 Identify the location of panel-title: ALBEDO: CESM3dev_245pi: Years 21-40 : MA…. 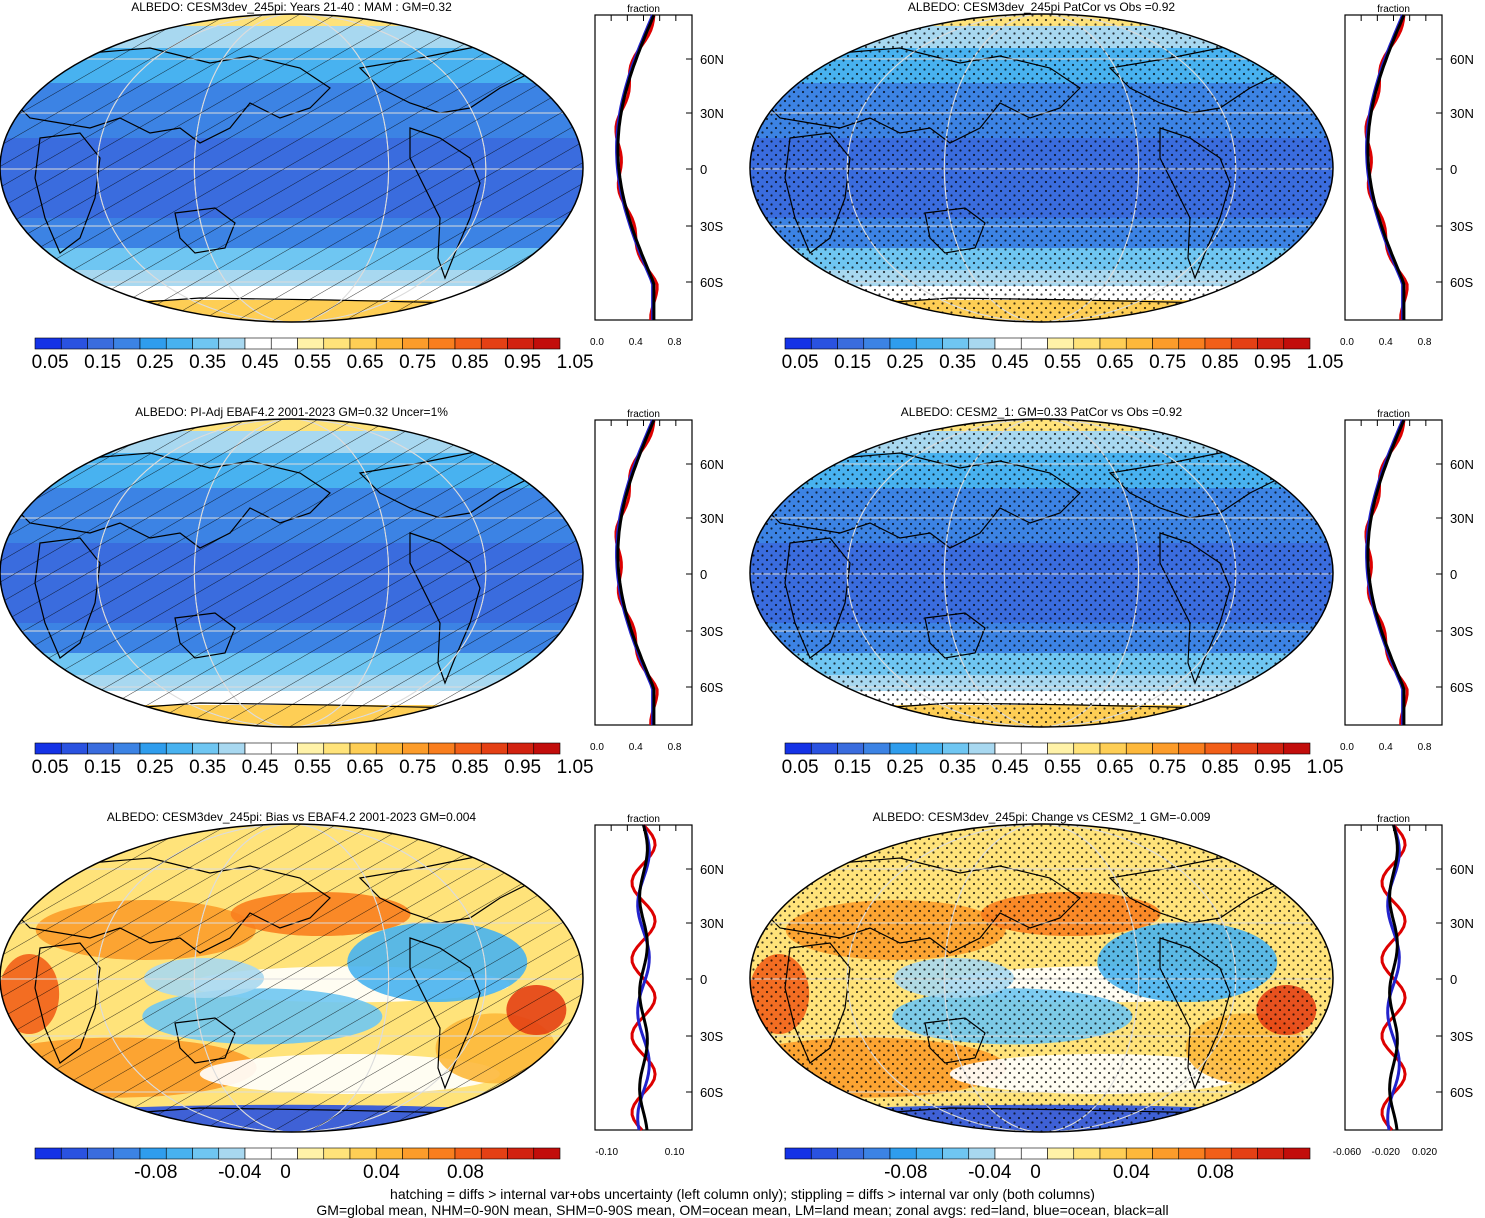
(291, 7).